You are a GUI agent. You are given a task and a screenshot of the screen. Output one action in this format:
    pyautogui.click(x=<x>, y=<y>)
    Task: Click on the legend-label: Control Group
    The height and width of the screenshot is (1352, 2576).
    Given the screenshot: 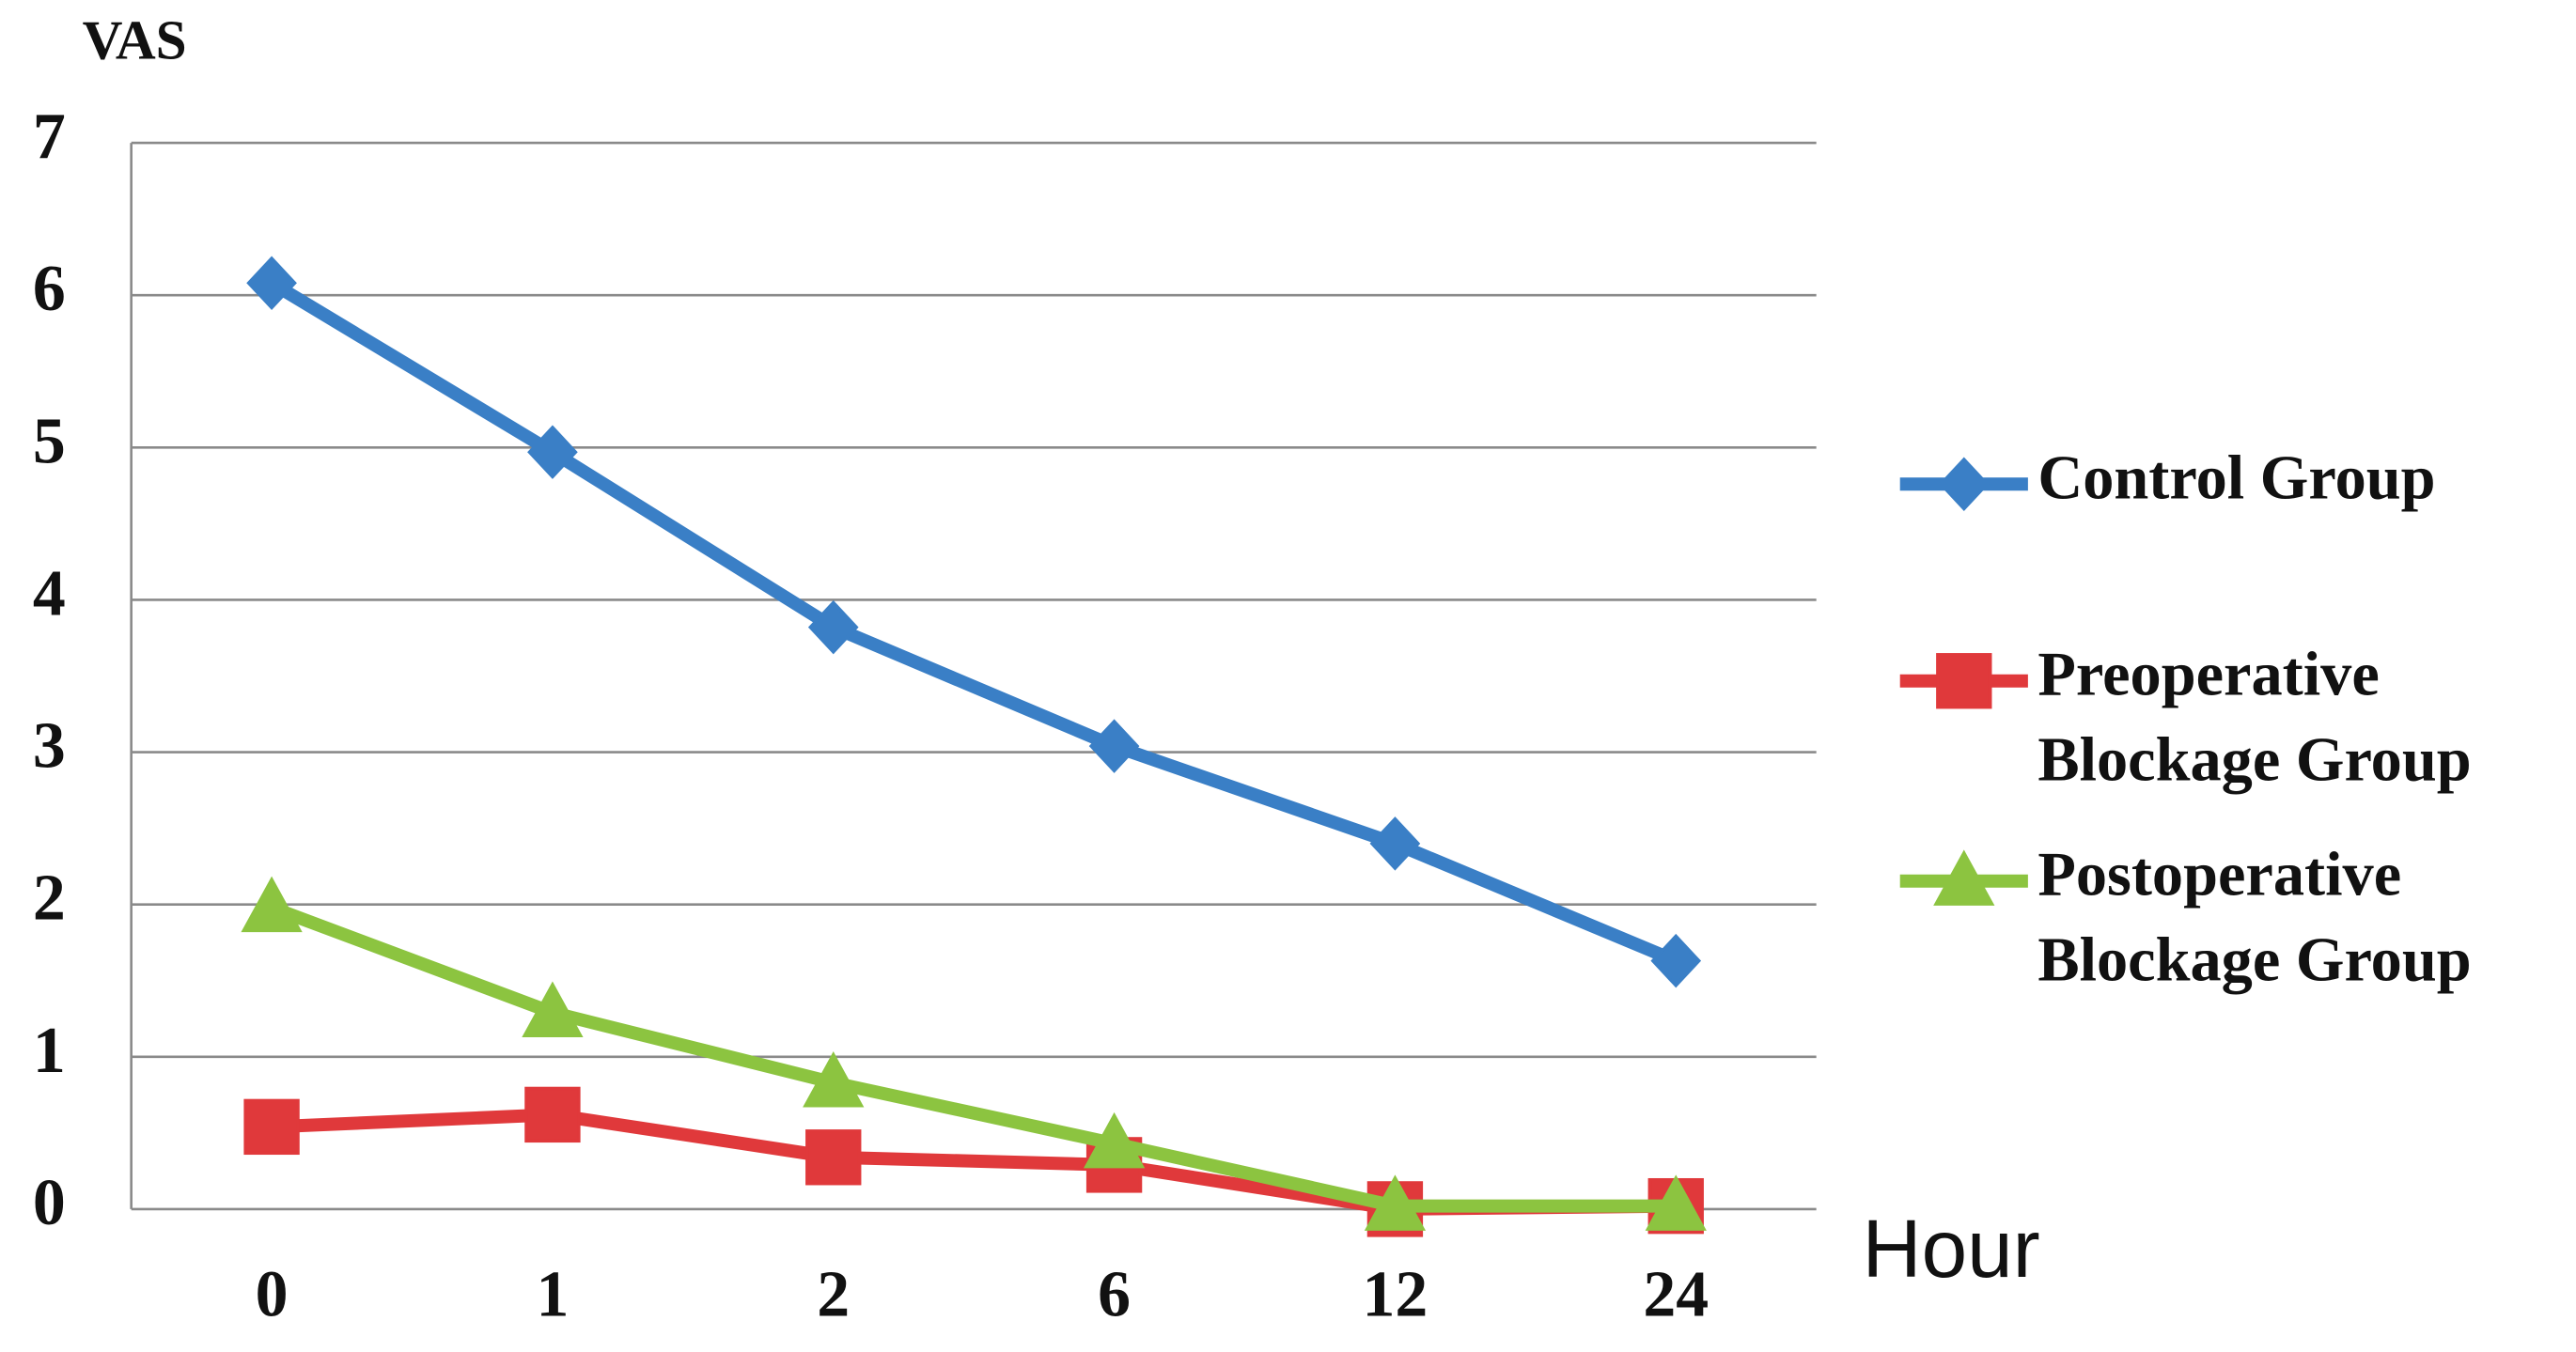 What is the action you would take?
    pyautogui.click(x=2236, y=478)
    